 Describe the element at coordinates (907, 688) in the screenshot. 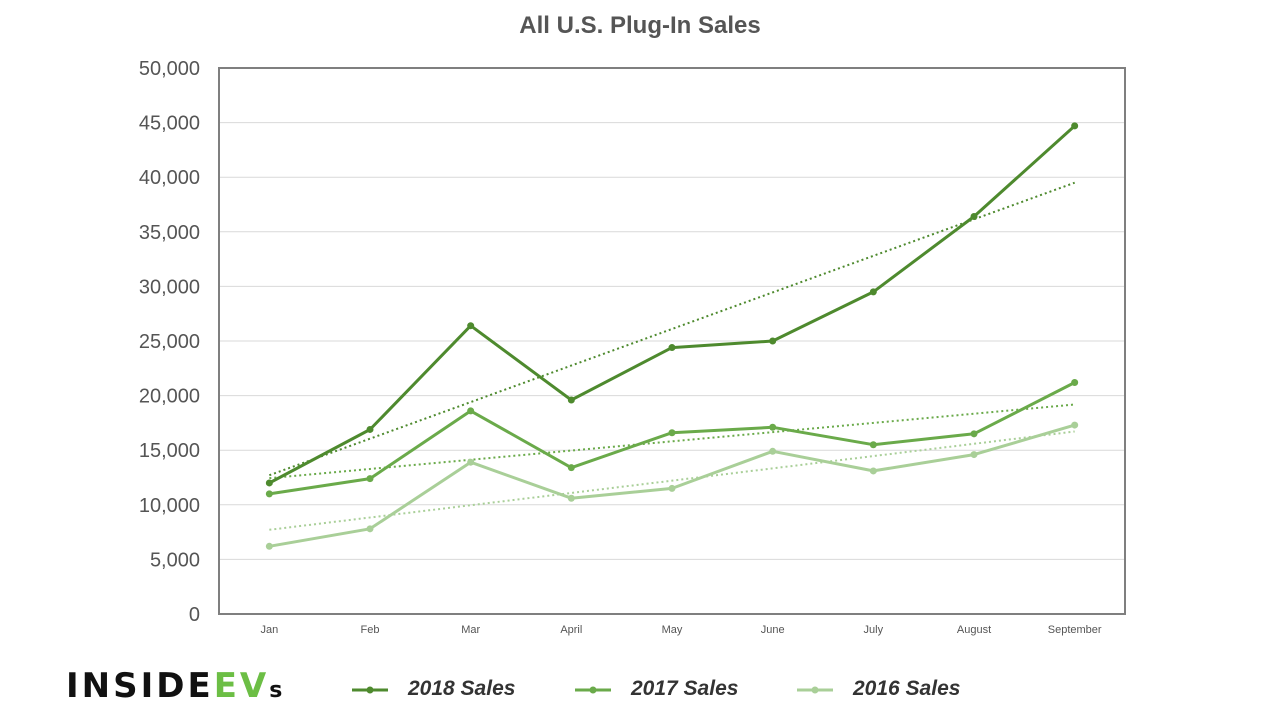

I see `legend-label: 2016 Sales` at that location.